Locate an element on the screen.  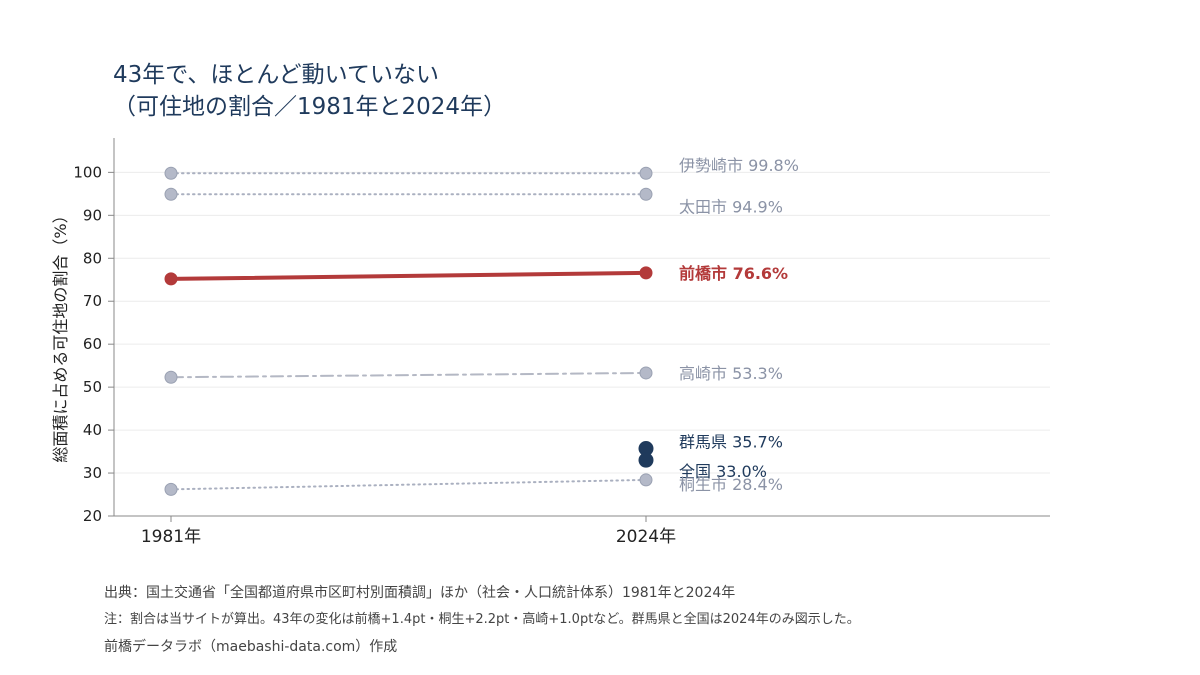
x-tick-label: 1981年 is located at coordinates (171, 537).